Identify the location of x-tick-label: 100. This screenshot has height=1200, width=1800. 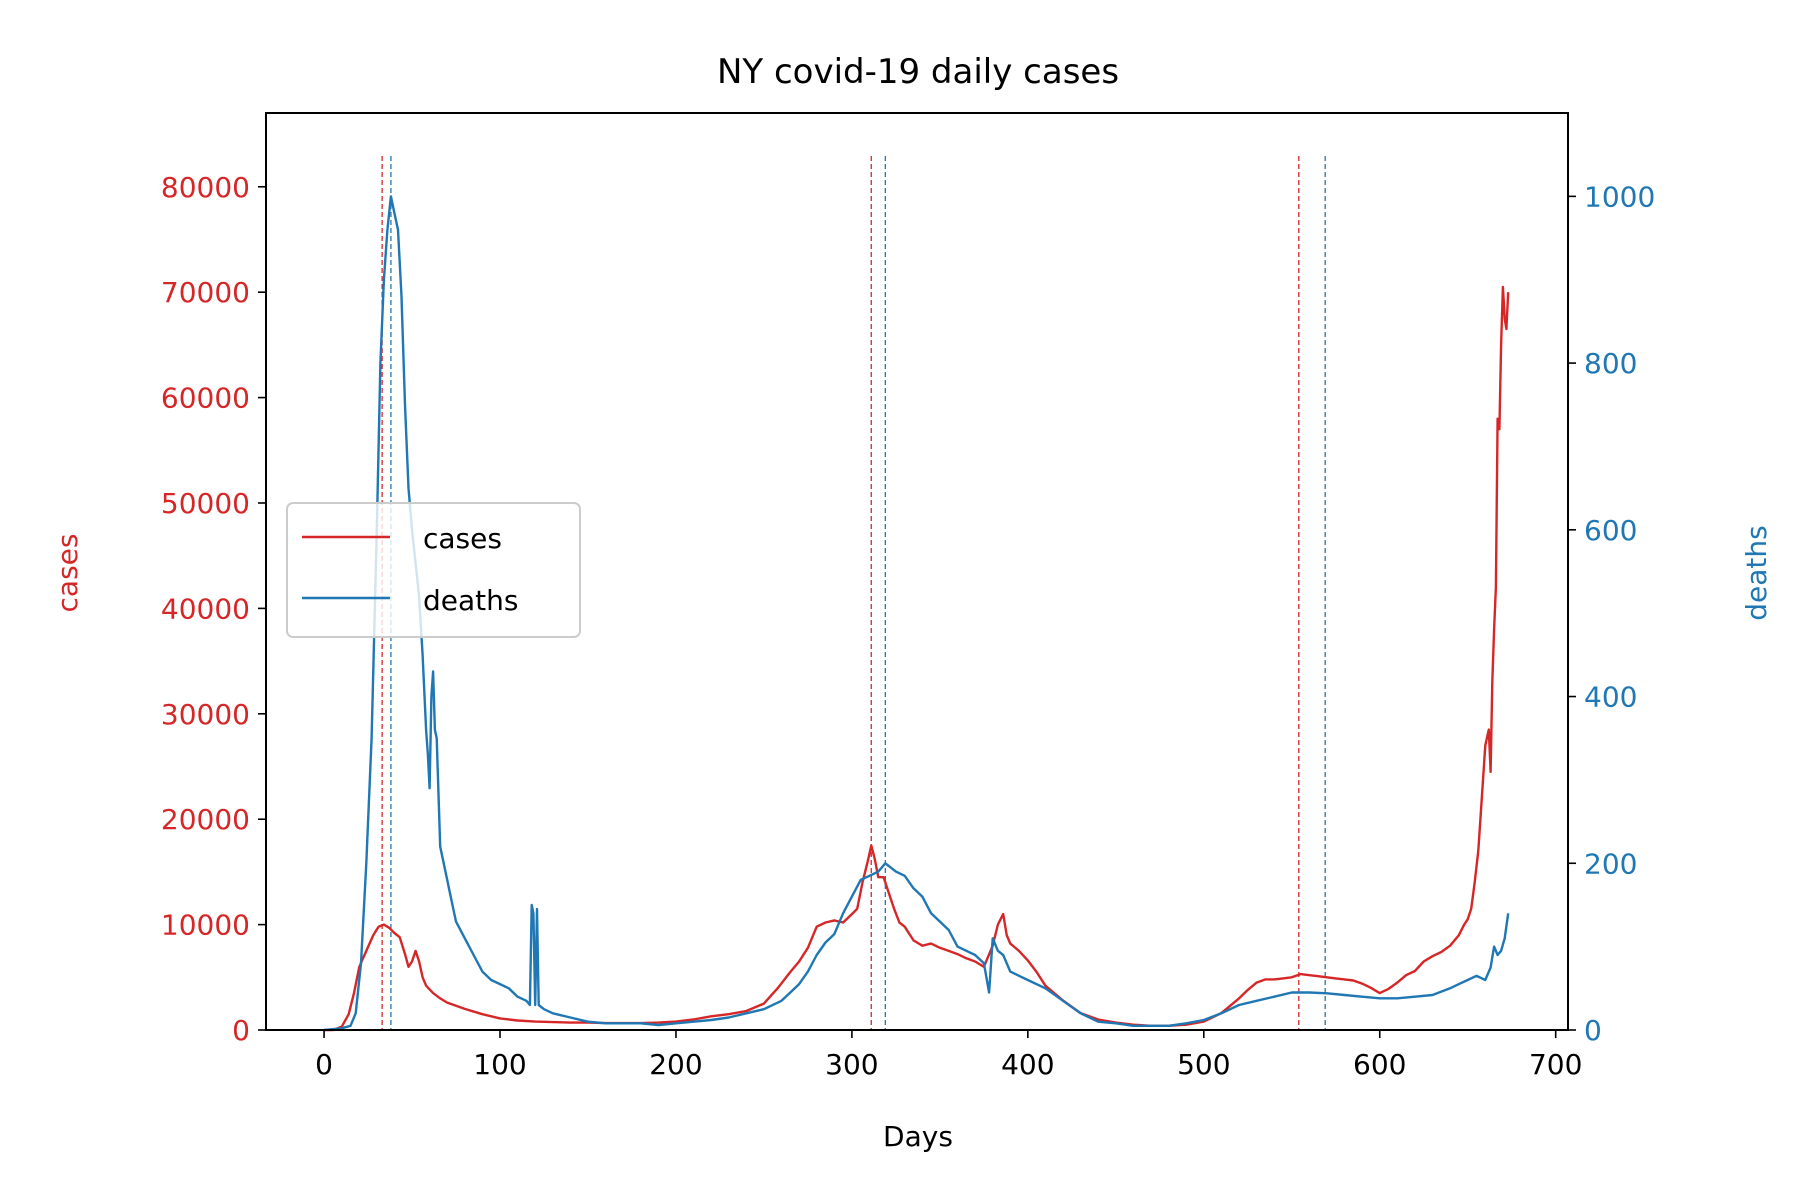
(499, 1064).